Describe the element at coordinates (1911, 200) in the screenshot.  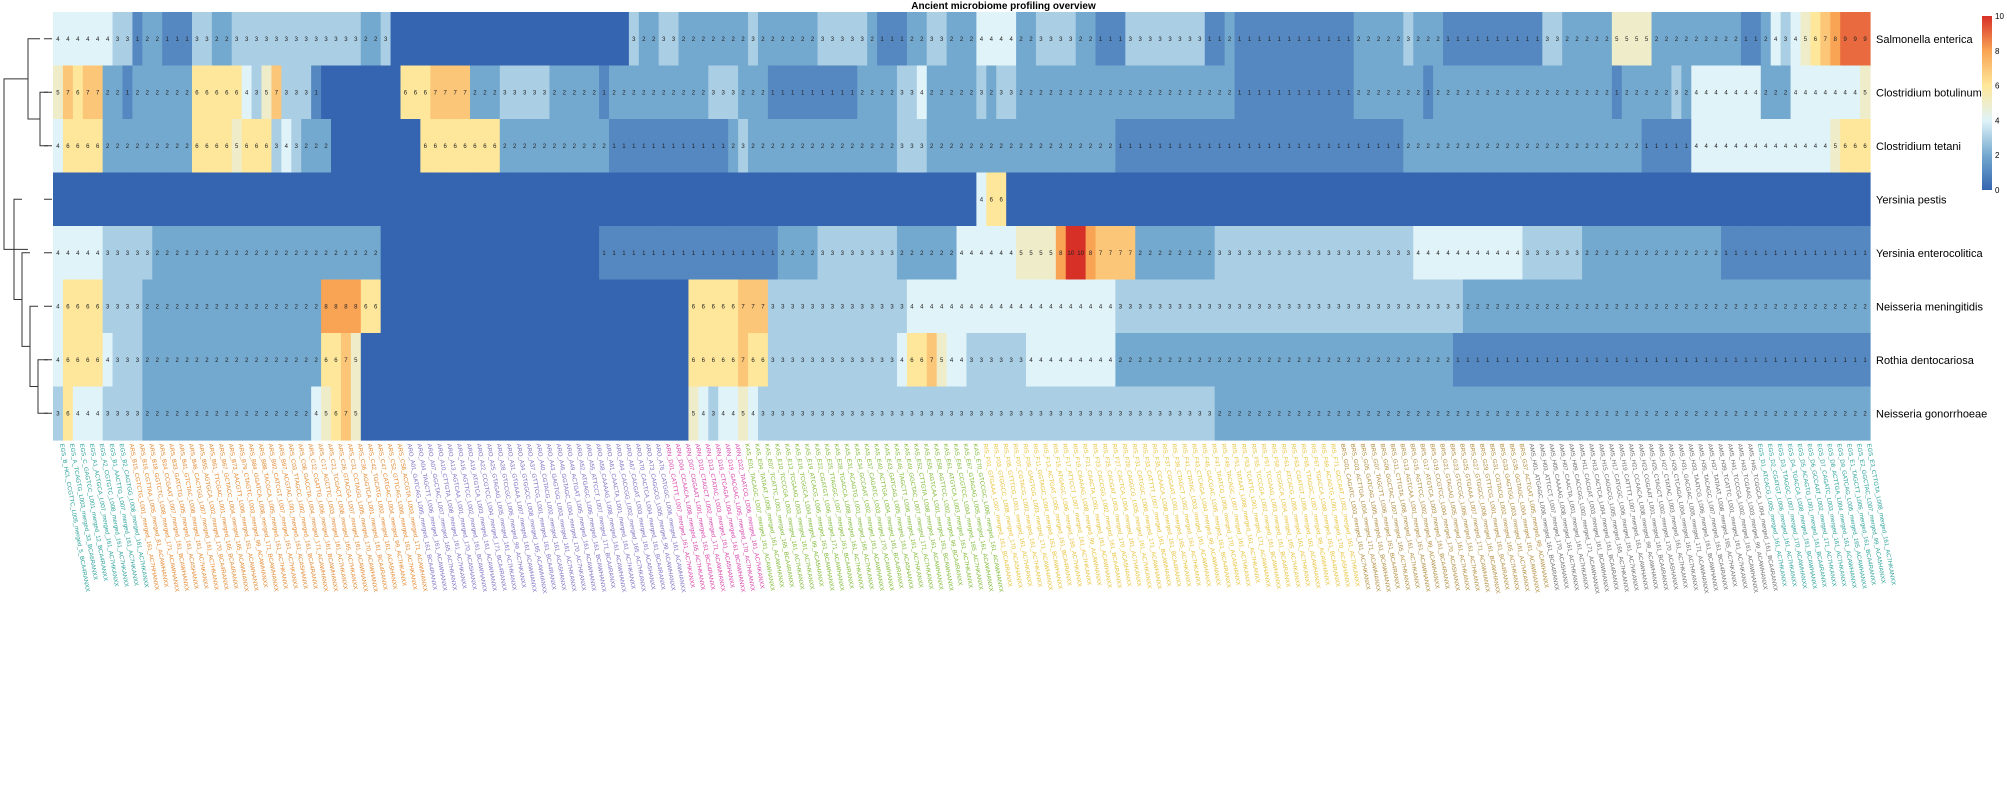
I see `row-label: Yersinia pestis` at that location.